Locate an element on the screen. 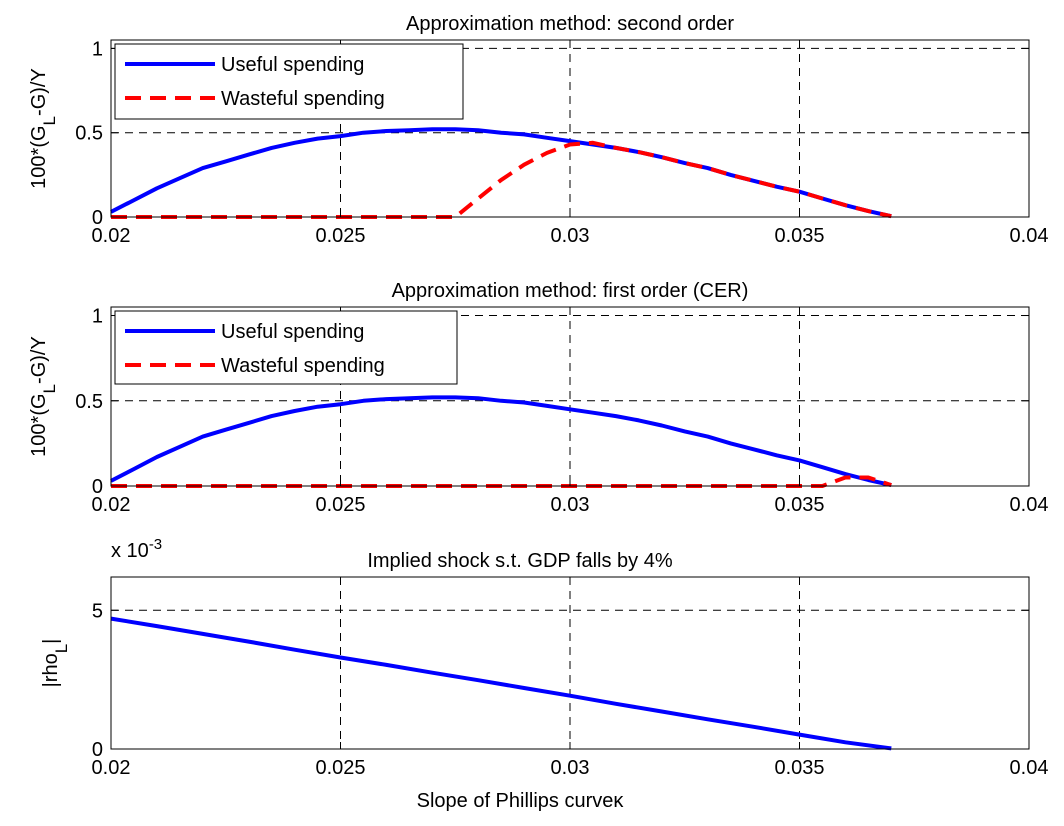 The image size is (1064, 826). x-axis-label: Slope of Phillips curveκ is located at coordinates (521, 801).